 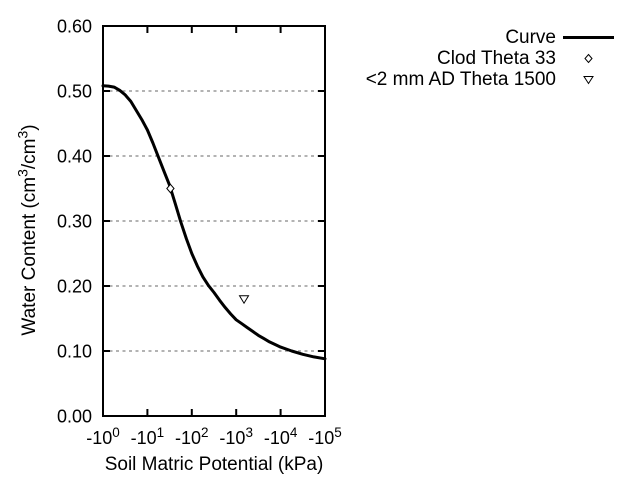 What do you see at coordinates (530, 37) in the screenshot?
I see `legend-label-curve: Curve` at bounding box center [530, 37].